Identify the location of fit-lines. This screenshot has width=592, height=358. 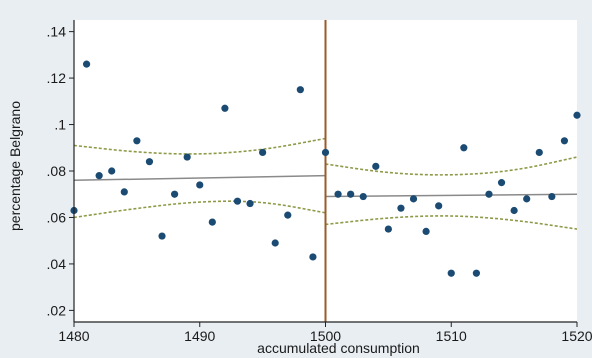
(325, 186).